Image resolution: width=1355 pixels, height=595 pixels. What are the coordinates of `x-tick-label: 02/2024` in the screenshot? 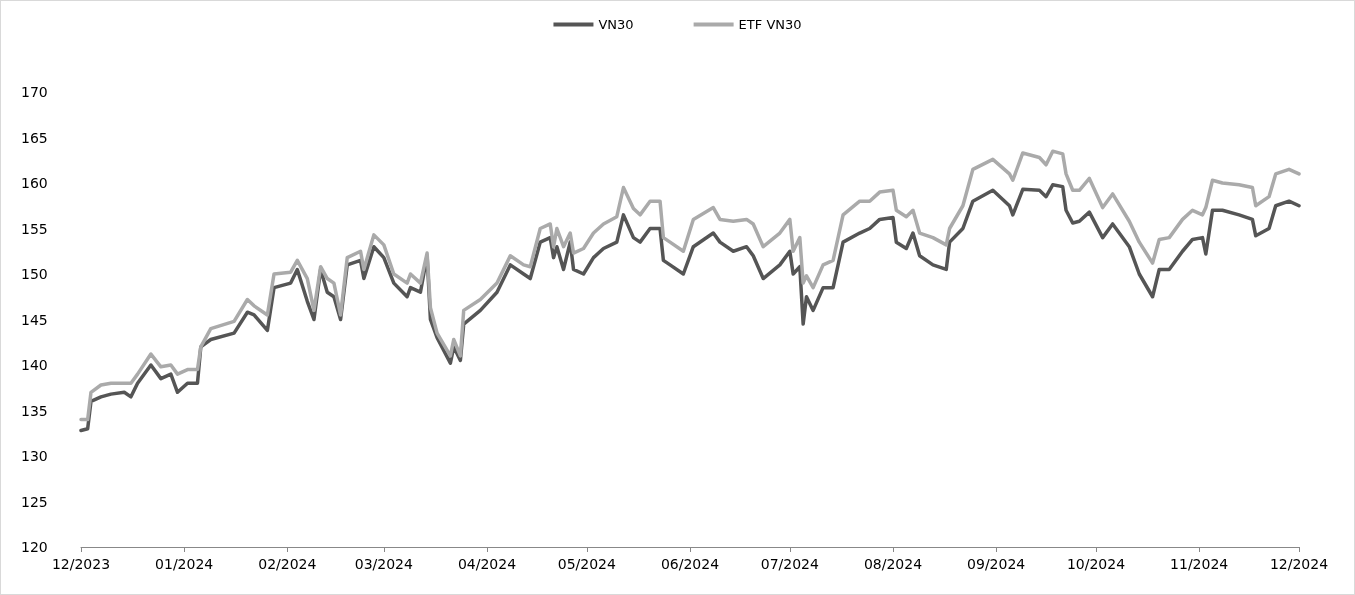 It's located at (287, 564).